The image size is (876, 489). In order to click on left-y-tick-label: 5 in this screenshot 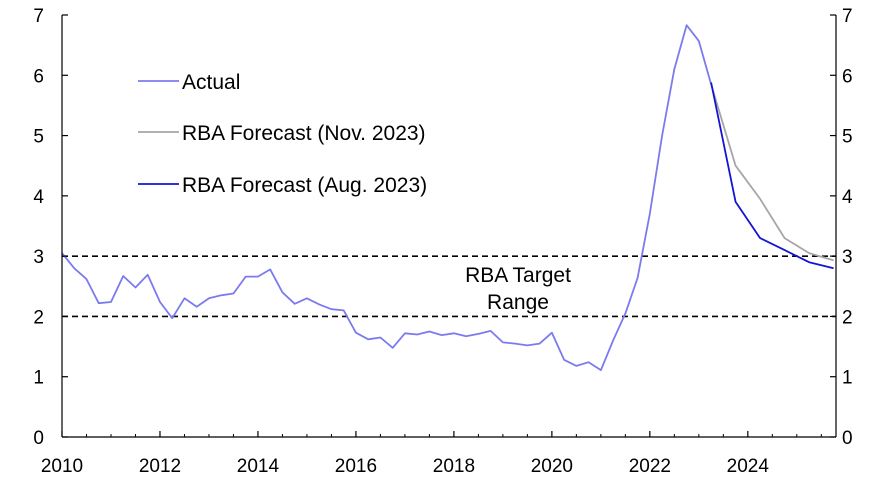, I will do `click(38, 137)`.